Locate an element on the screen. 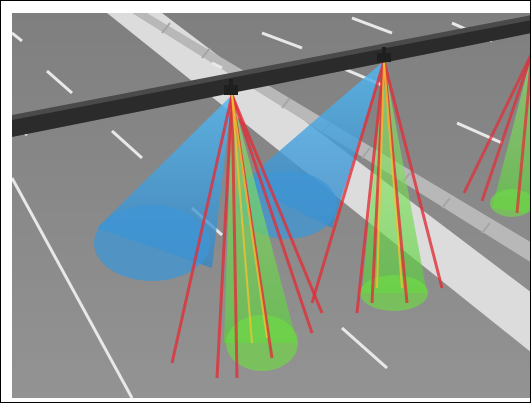 The width and height of the screenshot is (531, 403). sensor-unit-left is located at coordinates (231, 87).